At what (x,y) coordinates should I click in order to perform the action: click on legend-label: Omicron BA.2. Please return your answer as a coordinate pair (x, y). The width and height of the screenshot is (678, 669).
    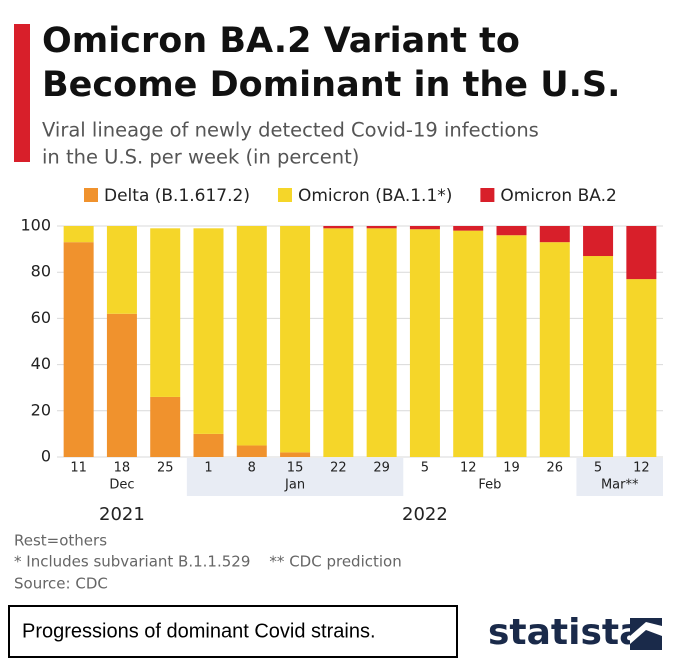
    Looking at the image, I should click on (558, 196).